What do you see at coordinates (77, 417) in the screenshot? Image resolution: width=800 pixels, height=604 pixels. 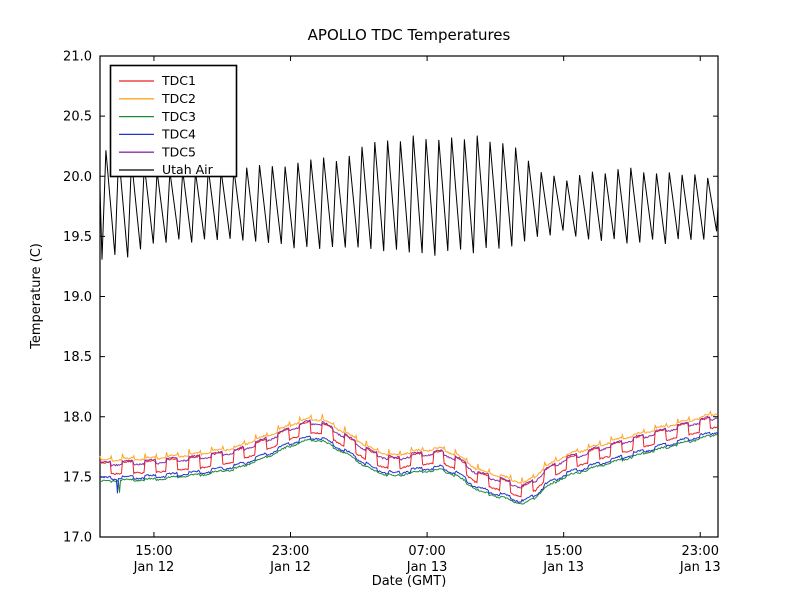 I see `y-tick-label: 18.0` at bounding box center [77, 417].